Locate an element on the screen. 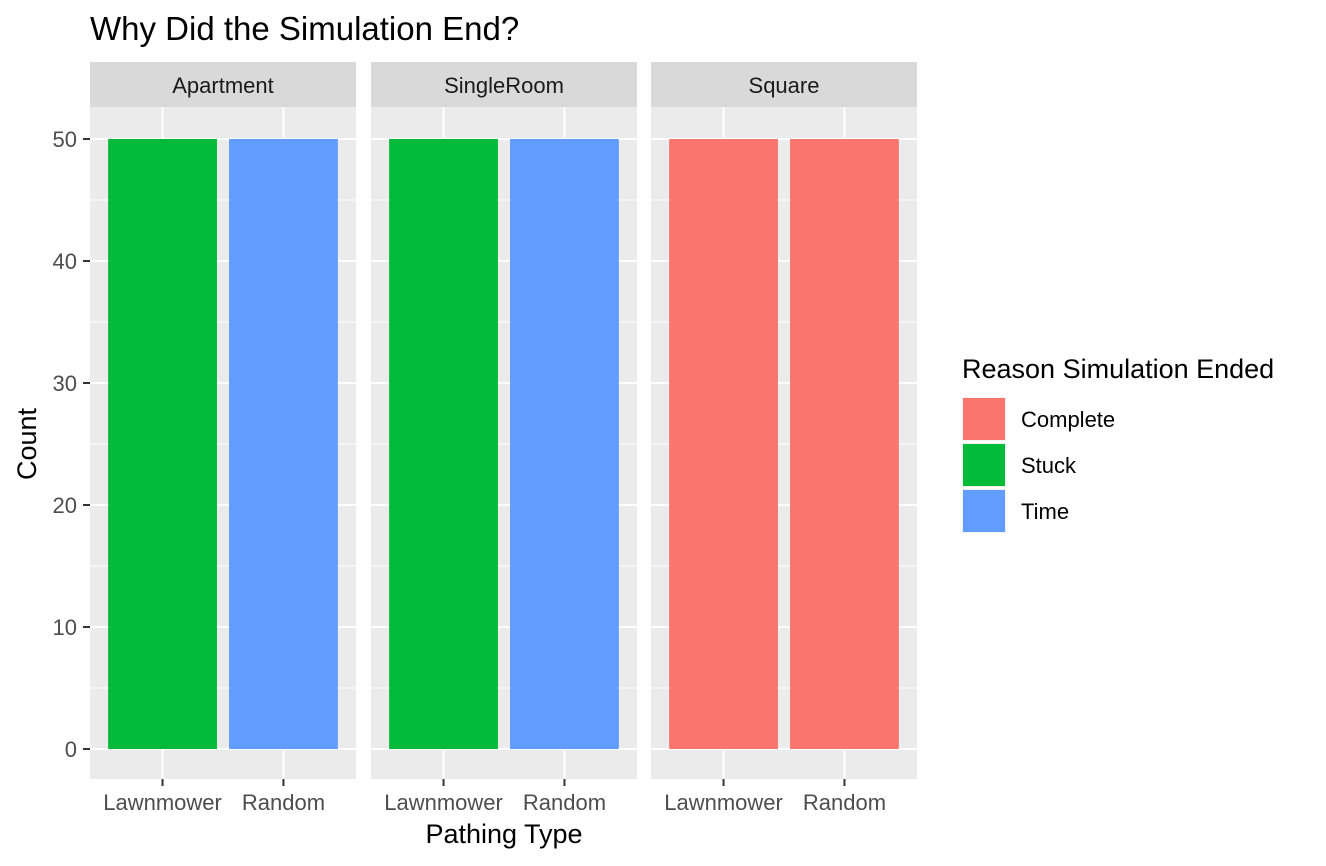  facet-strip-label: Apartment is located at coordinates (223, 85).